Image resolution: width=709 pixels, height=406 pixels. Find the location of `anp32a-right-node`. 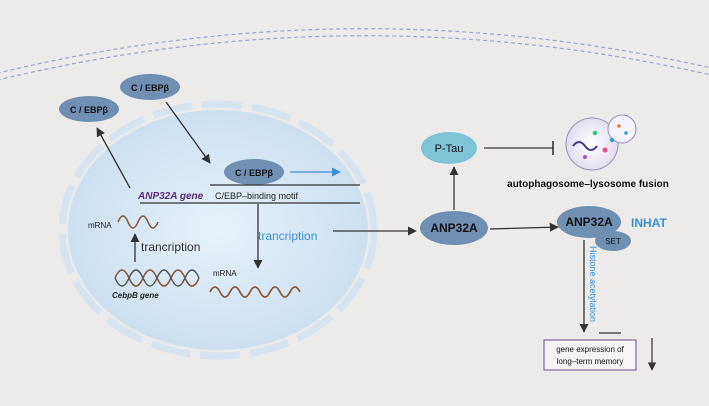

anp32a-right-node is located at coordinates (589, 222).